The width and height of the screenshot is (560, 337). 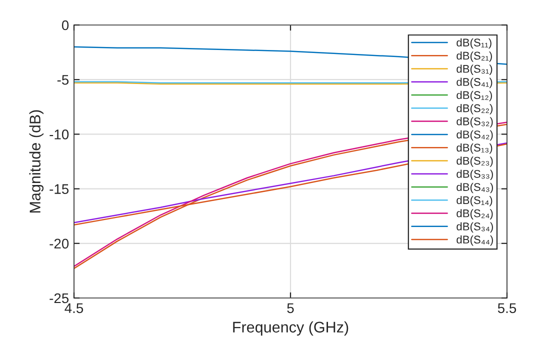 What do you see at coordinates (63, 80) in the screenshot?
I see `y-tick-label: -5` at bounding box center [63, 80].